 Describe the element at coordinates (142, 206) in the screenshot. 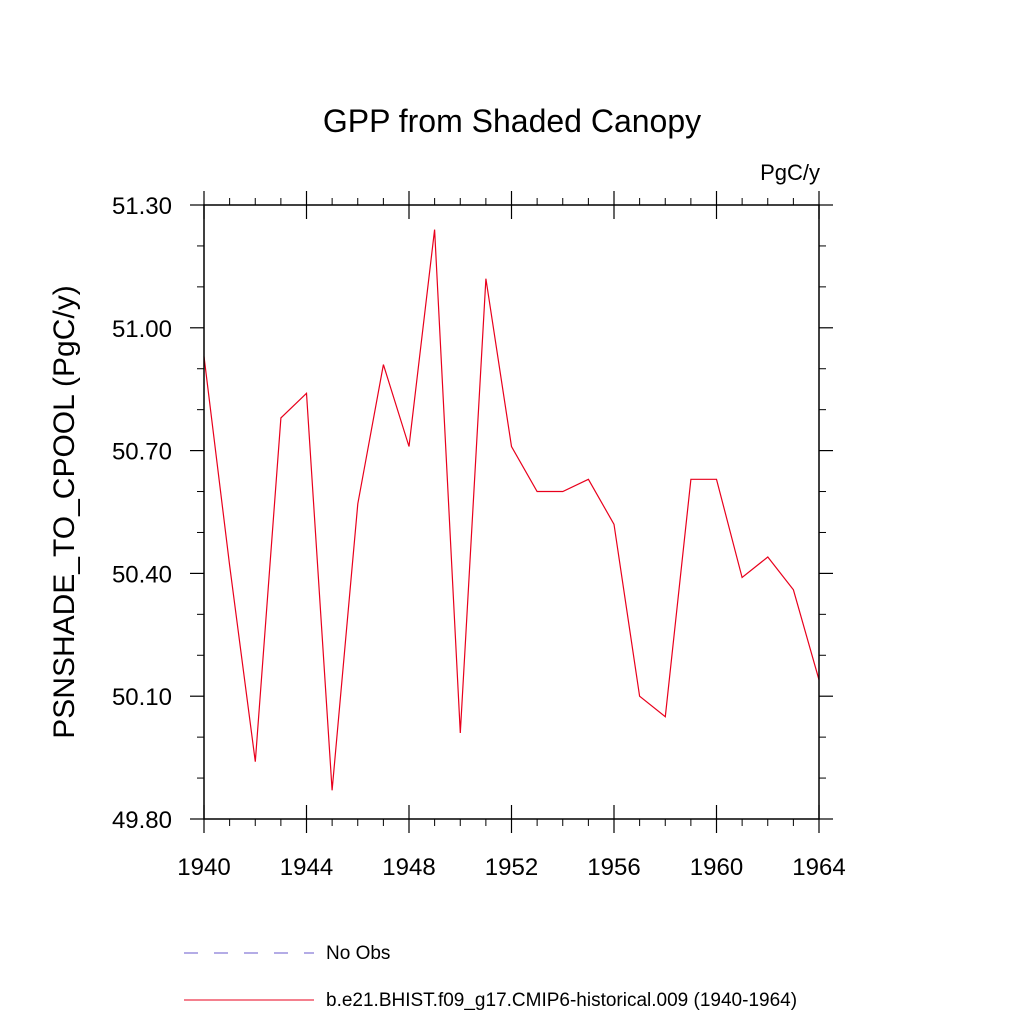

I see `y-tick-label: 51.30` at that location.